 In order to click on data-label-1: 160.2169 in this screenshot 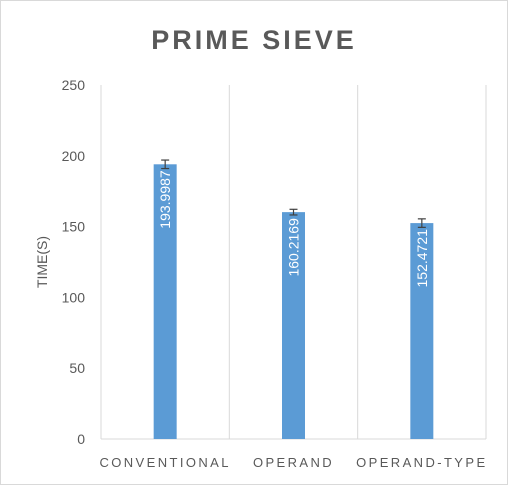, I will do `click(294, 247)`.